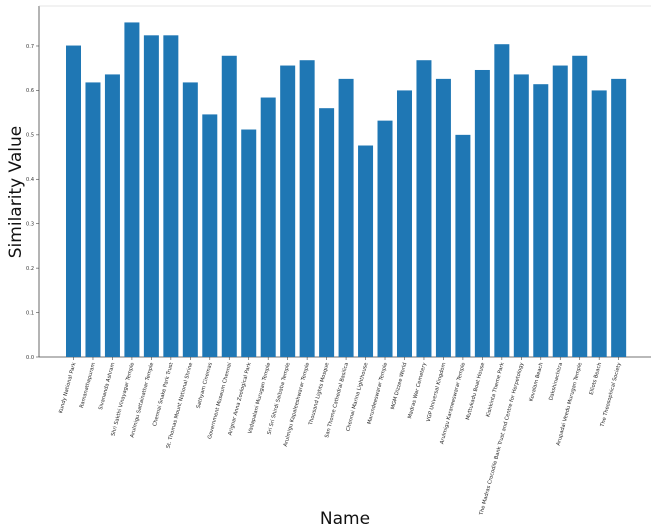  I want to click on y-tick-label: 0.3, so click(30, 225).